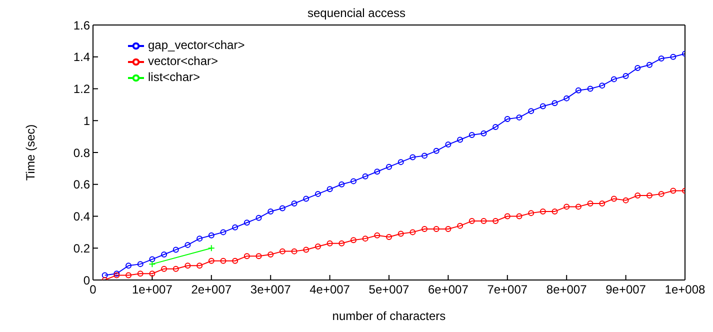  Describe the element at coordinates (81, 89) in the screenshot. I see `y-tick-label: 1.2` at that location.